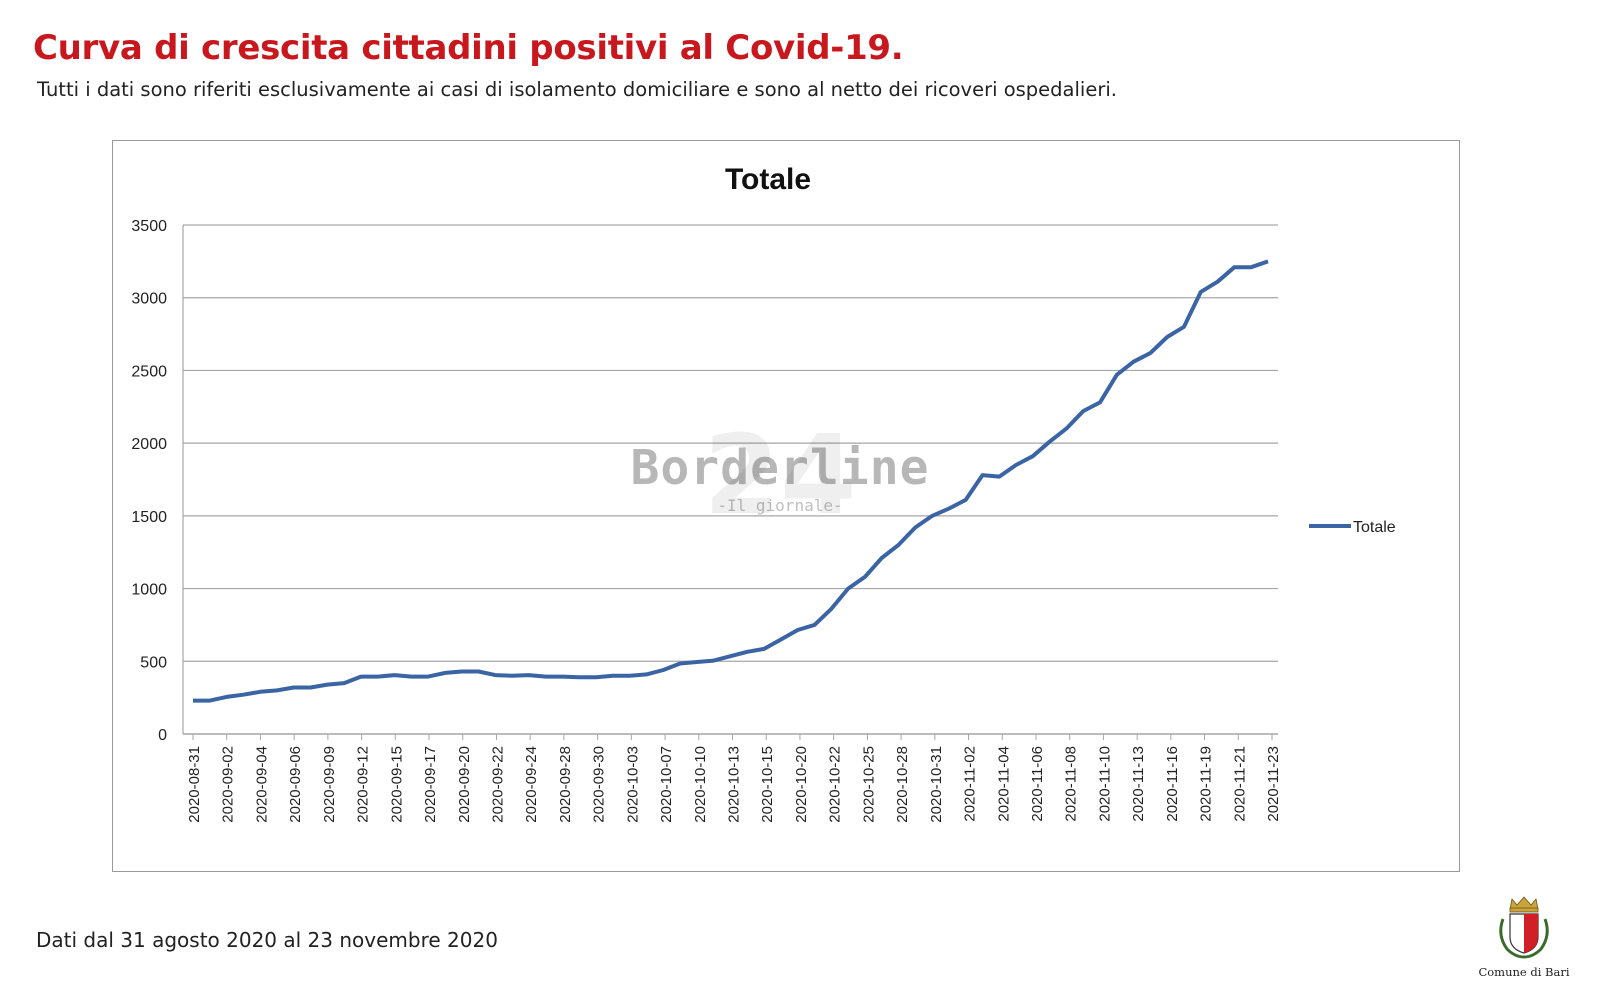 The image size is (1600, 1007). I want to click on x-tick-label: 2020-11-10, so click(1104, 784).